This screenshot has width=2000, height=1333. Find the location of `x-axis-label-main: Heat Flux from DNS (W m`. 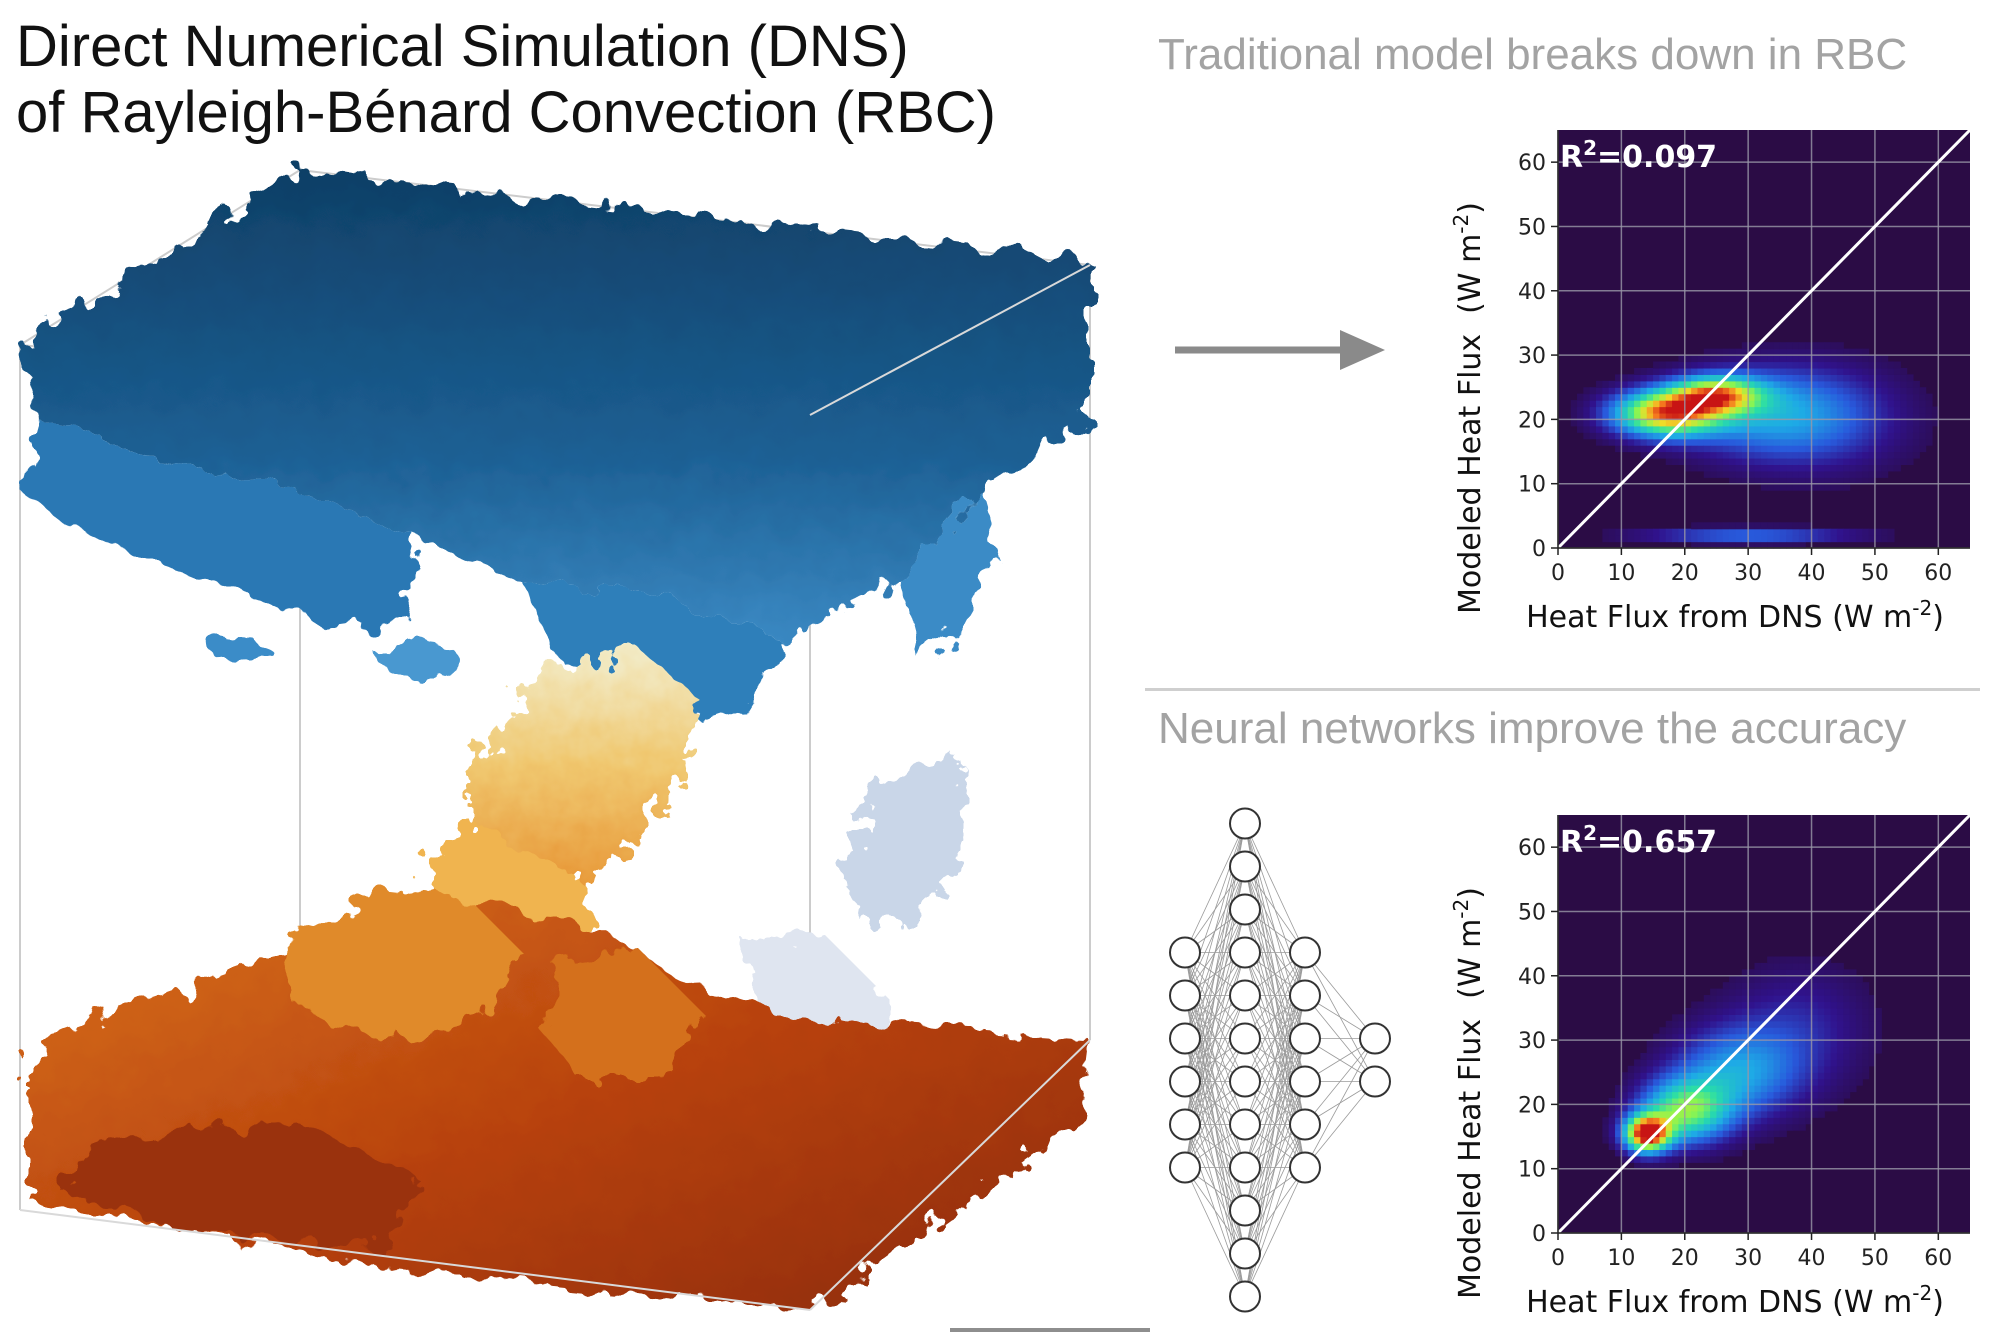

x-axis-label-main: Heat Flux from DNS (W m is located at coordinates (1719, 617).